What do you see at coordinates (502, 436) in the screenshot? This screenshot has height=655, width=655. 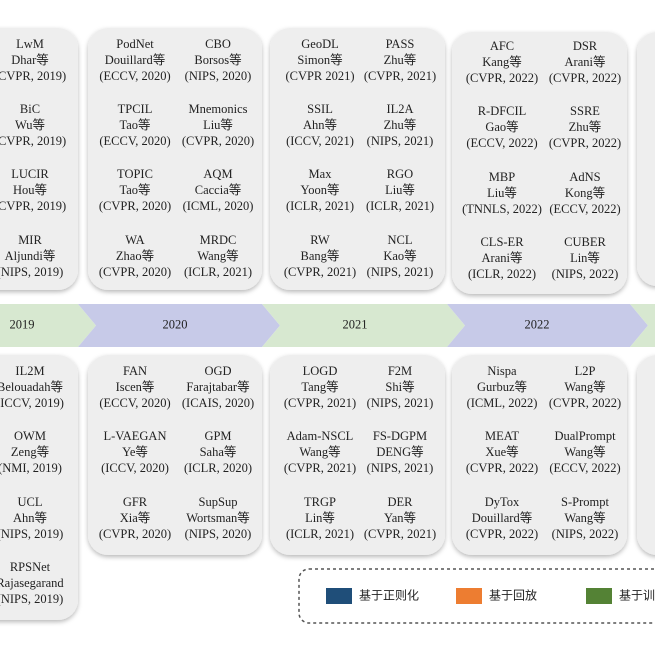 I see `method-name: MEAT` at bounding box center [502, 436].